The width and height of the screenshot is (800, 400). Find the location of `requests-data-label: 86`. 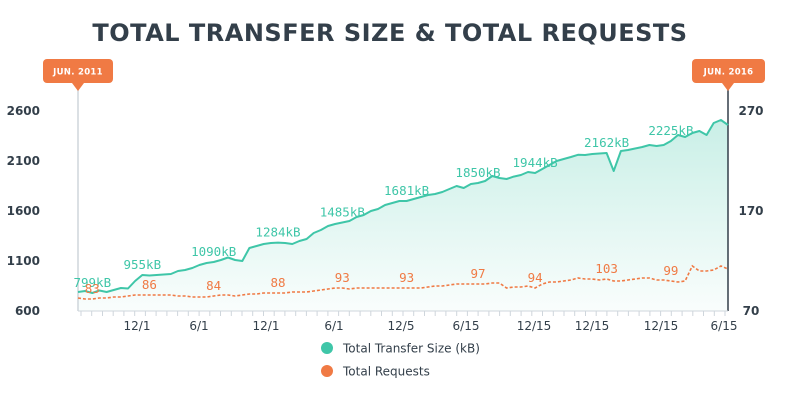

requests-data-label: 86 is located at coordinates (149, 284).